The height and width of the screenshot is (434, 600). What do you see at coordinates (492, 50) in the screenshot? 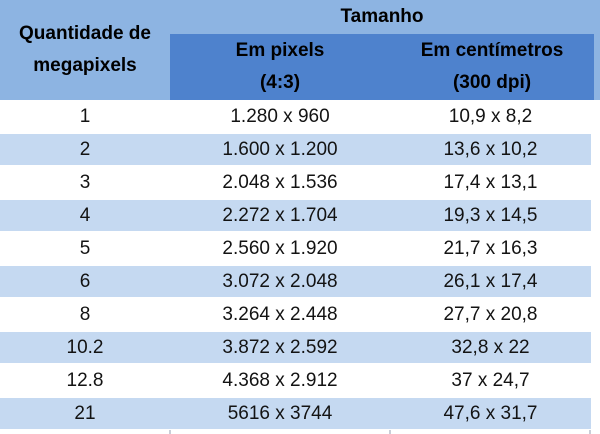
I see `column-header-centimeters-line1: Em centímetros` at bounding box center [492, 50].